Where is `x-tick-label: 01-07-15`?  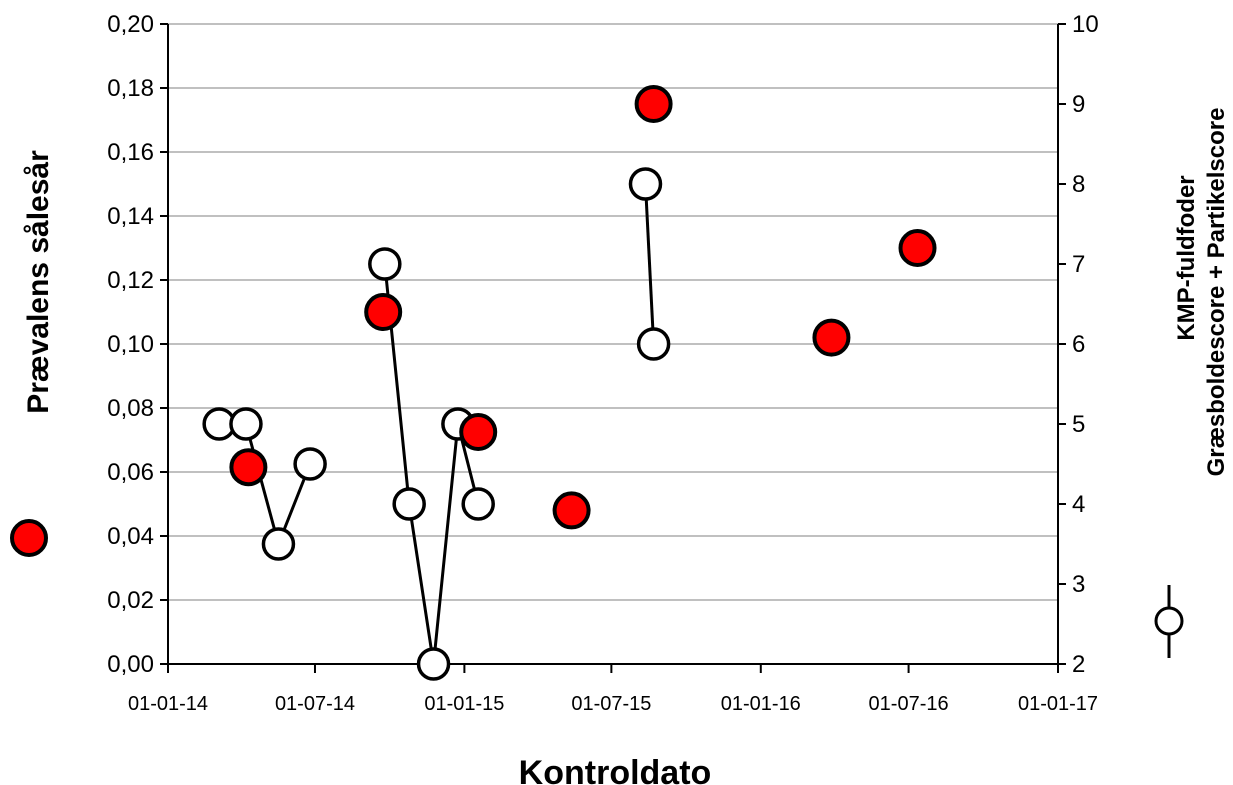
x-tick-label: 01-07-15 is located at coordinates (611, 704).